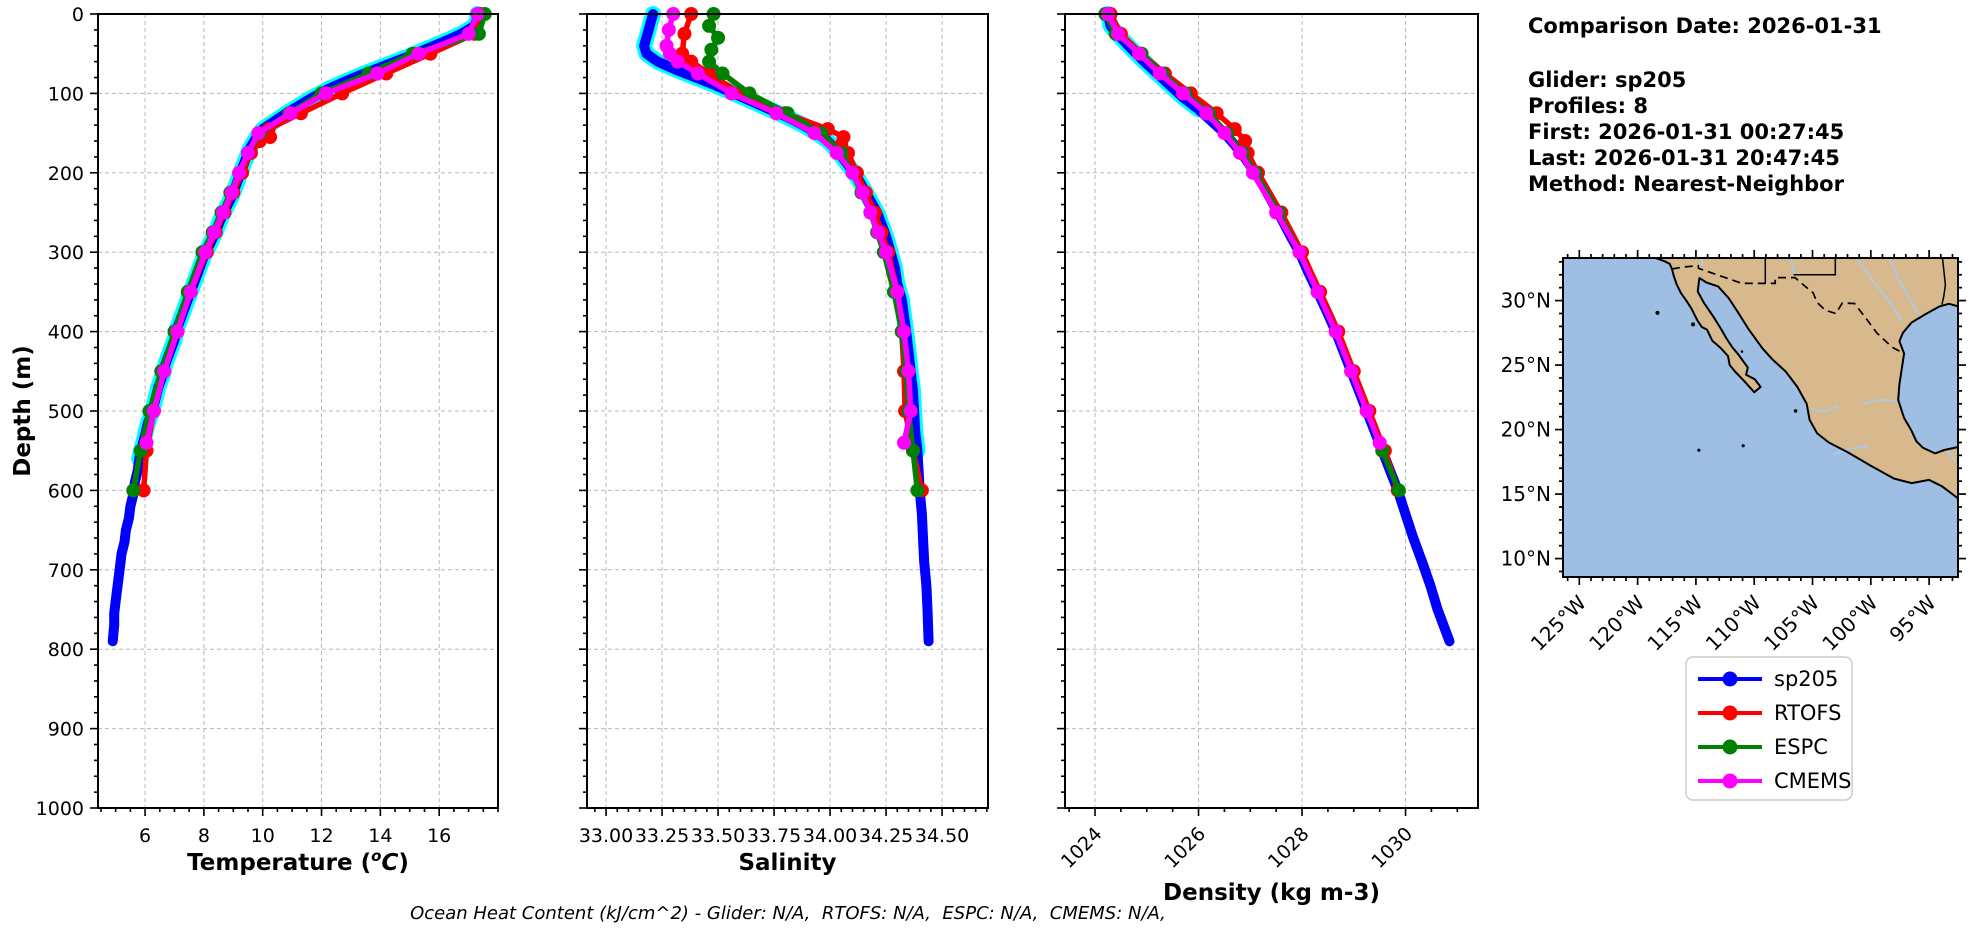 This screenshot has width=1978, height=934. What do you see at coordinates (1686, 132) in the screenshot?
I see `first-time-text: First: 2026-01-31 00:27:45` at bounding box center [1686, 132].